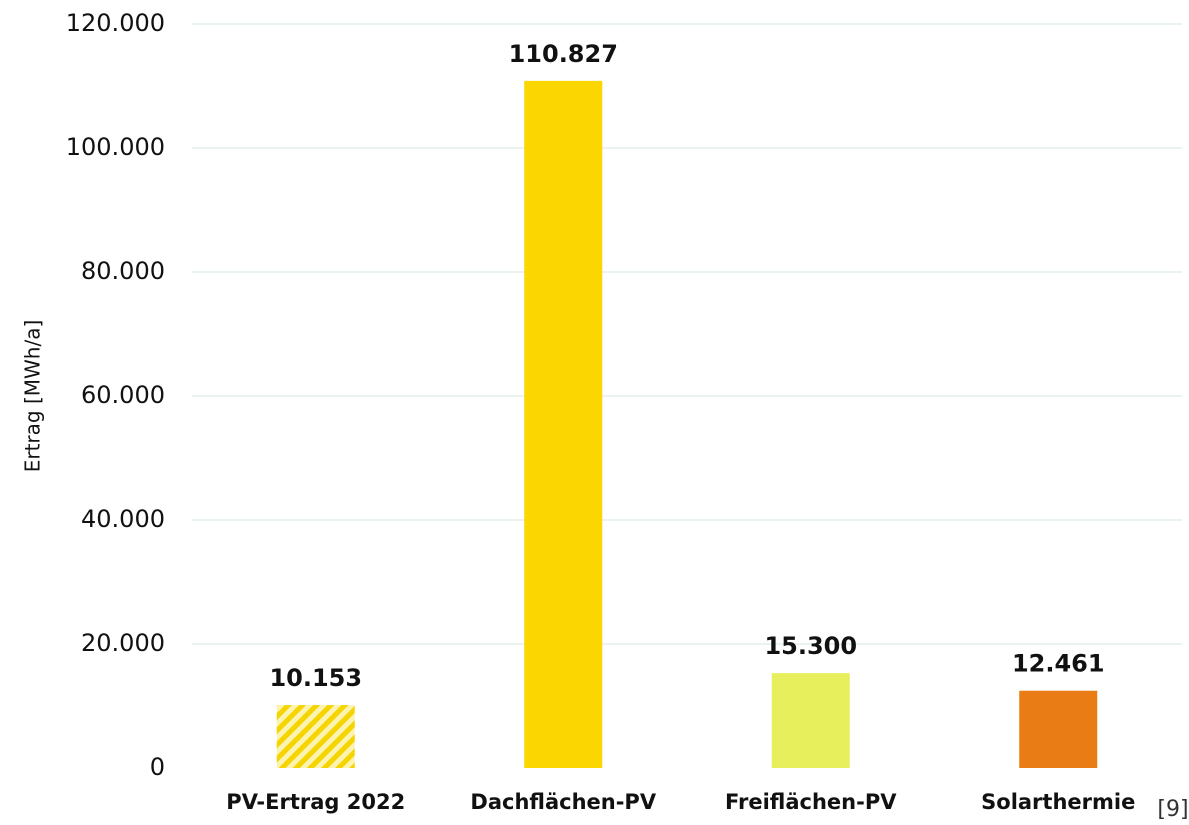  I want to click on y-tick-label: 120.000, so click(115, 23).